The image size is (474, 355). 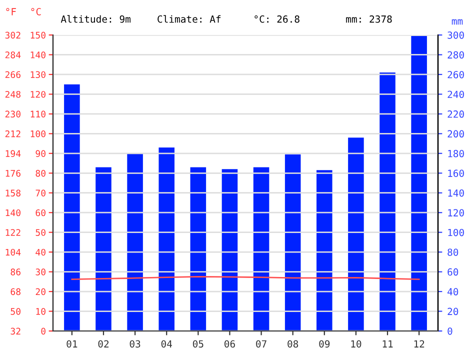 What do you see at coordinates (13, 212) in the screenshot?
I see `y3-tick-label: 140` at bounding box center [13, 212].